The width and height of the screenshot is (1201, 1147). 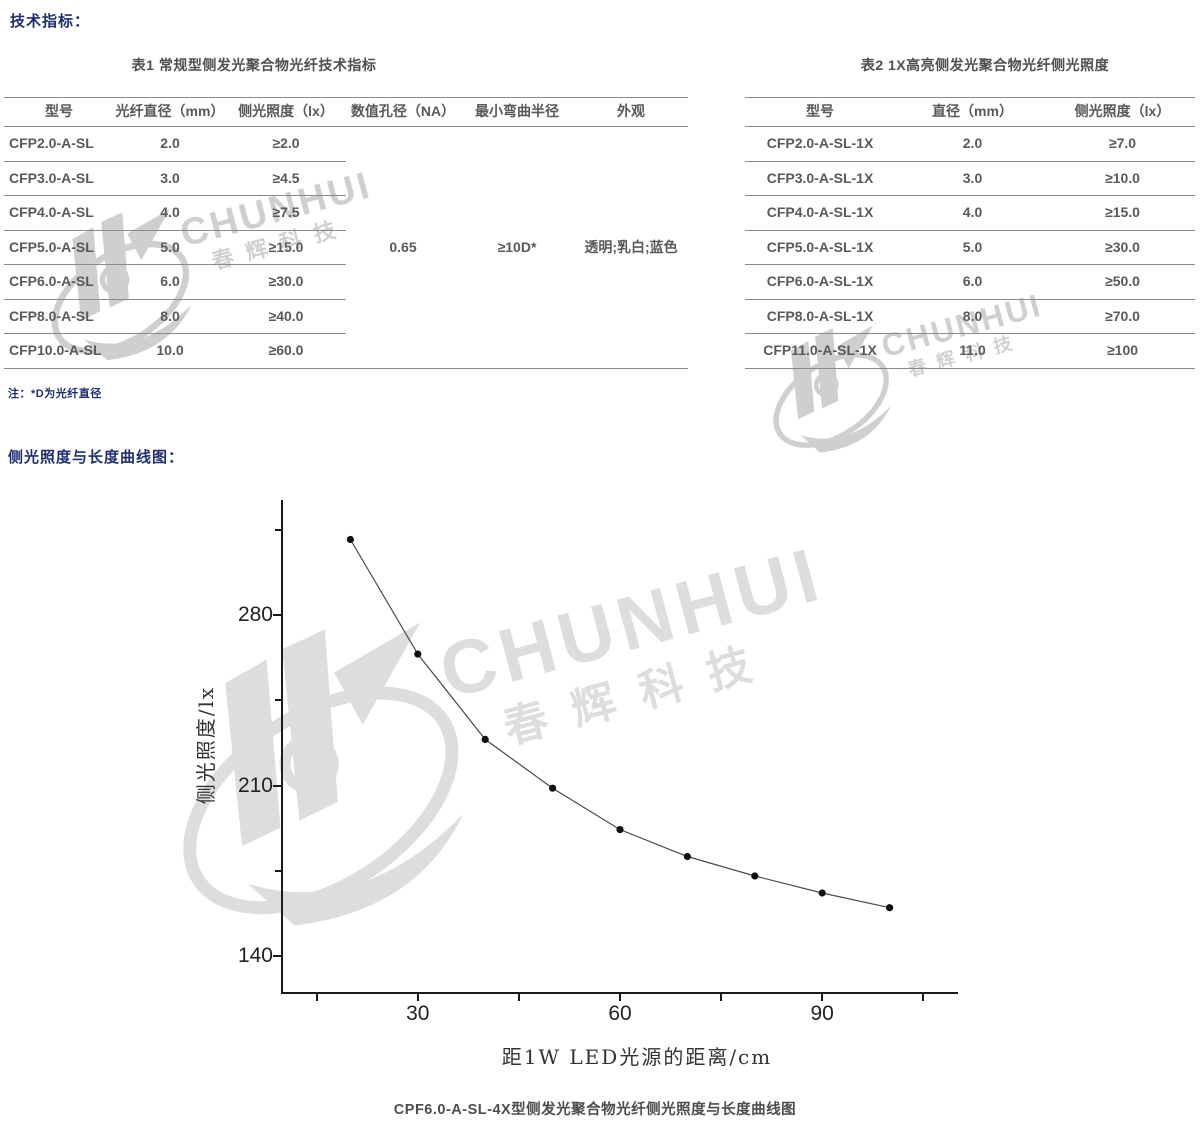 What do you see at coordinates (403, 112) in the screenshot?
I see `column-header: 数值孔径（NA）` at bounding box center [403, 112].